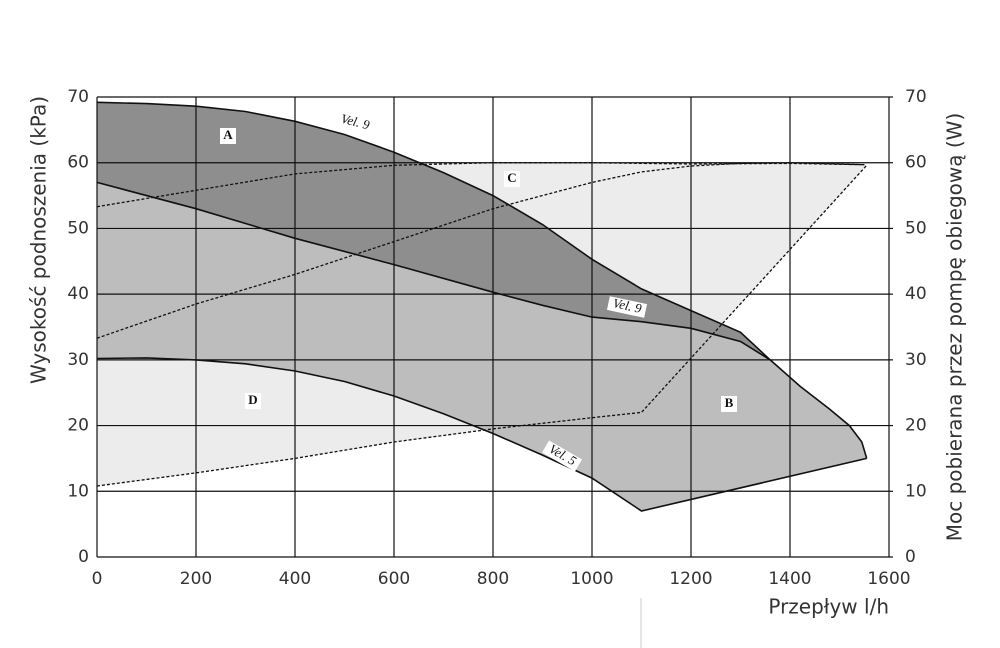 This screenshot has height=648, width=1000. Describe the element at coordinates (78, 426) in the screenshot. I see `y-tick-label: 20` at that location.